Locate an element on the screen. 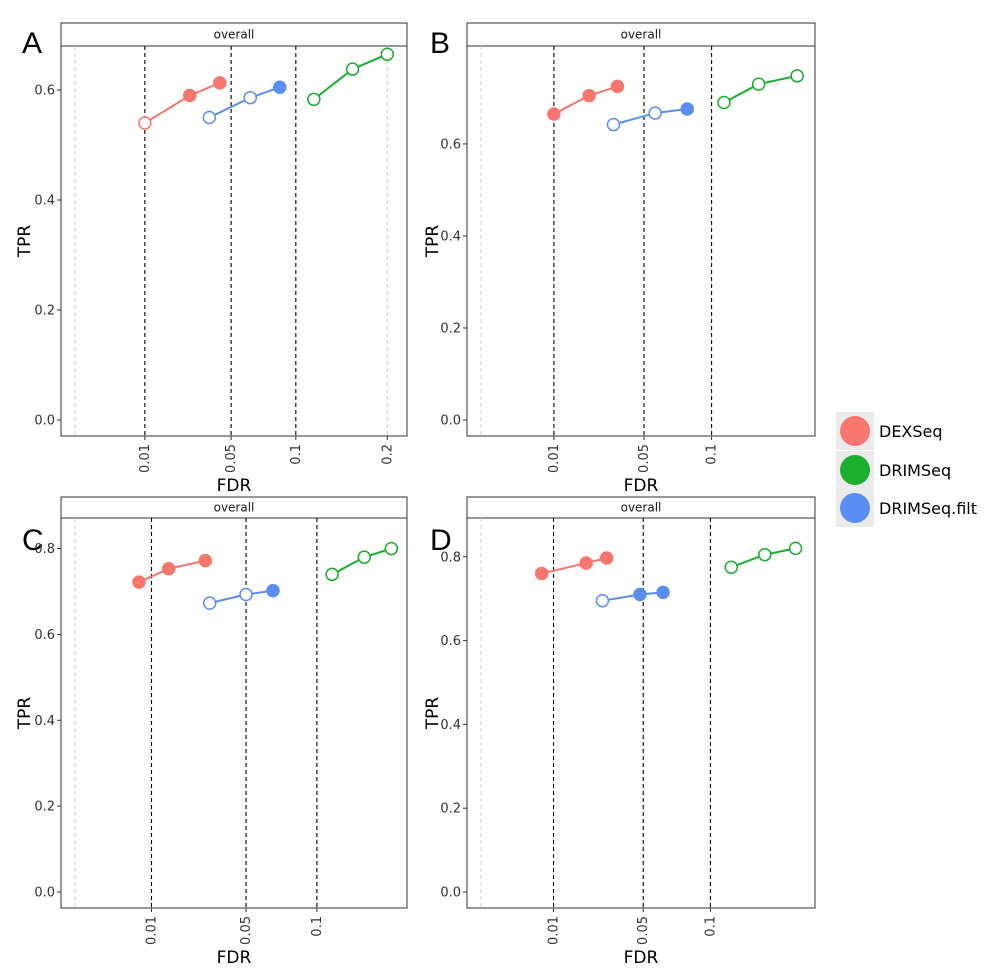 This screenshot has height=976, width=1000. legend-label: DRIMSeq.filt is located at coordinates (928, 508).